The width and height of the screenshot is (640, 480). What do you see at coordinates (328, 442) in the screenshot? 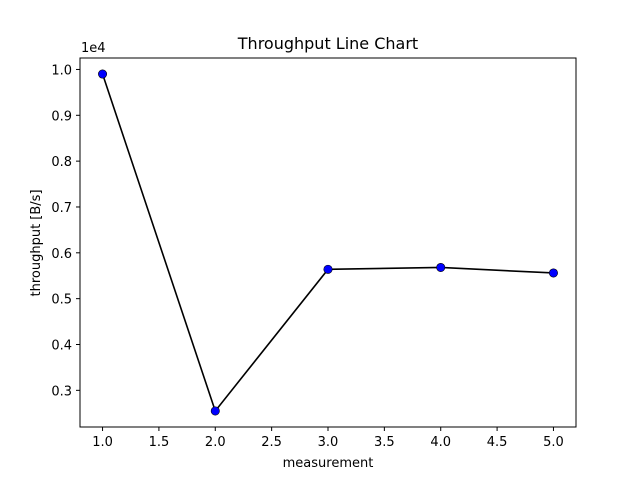
I see `x-tick-label: 3.0` at bounding box center [328, 442].